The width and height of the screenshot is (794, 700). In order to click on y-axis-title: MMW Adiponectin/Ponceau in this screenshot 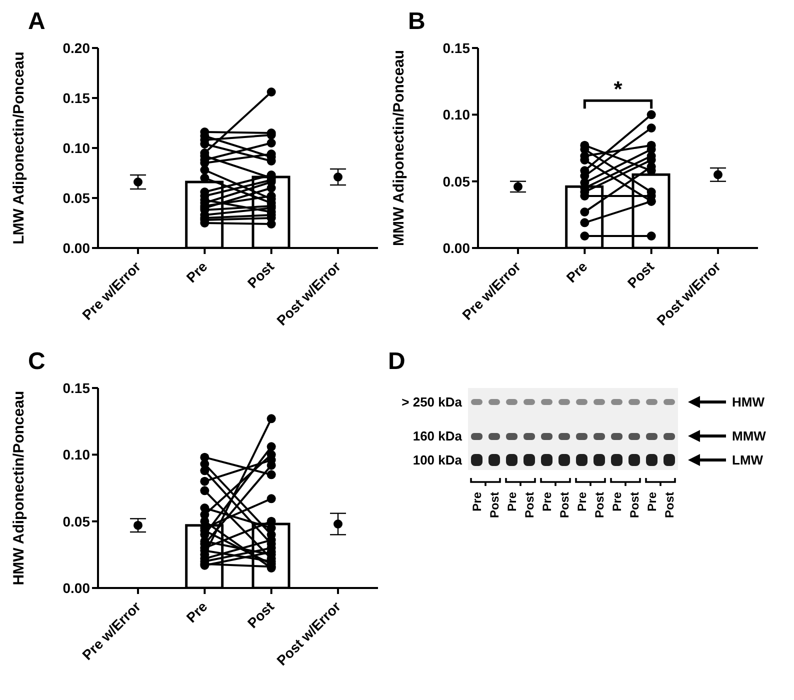, I will do `click(399, 148)`.